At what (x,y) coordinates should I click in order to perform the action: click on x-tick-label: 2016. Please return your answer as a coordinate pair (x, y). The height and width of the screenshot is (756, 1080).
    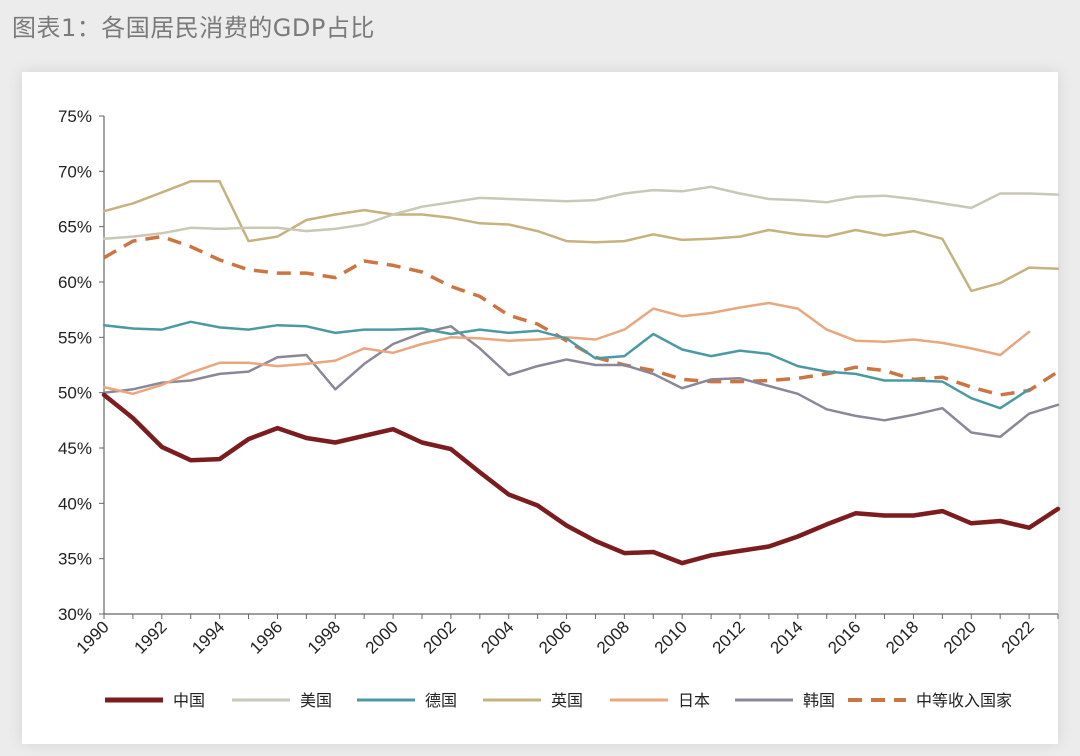
    Looking at the image, I should click on (844, 637).